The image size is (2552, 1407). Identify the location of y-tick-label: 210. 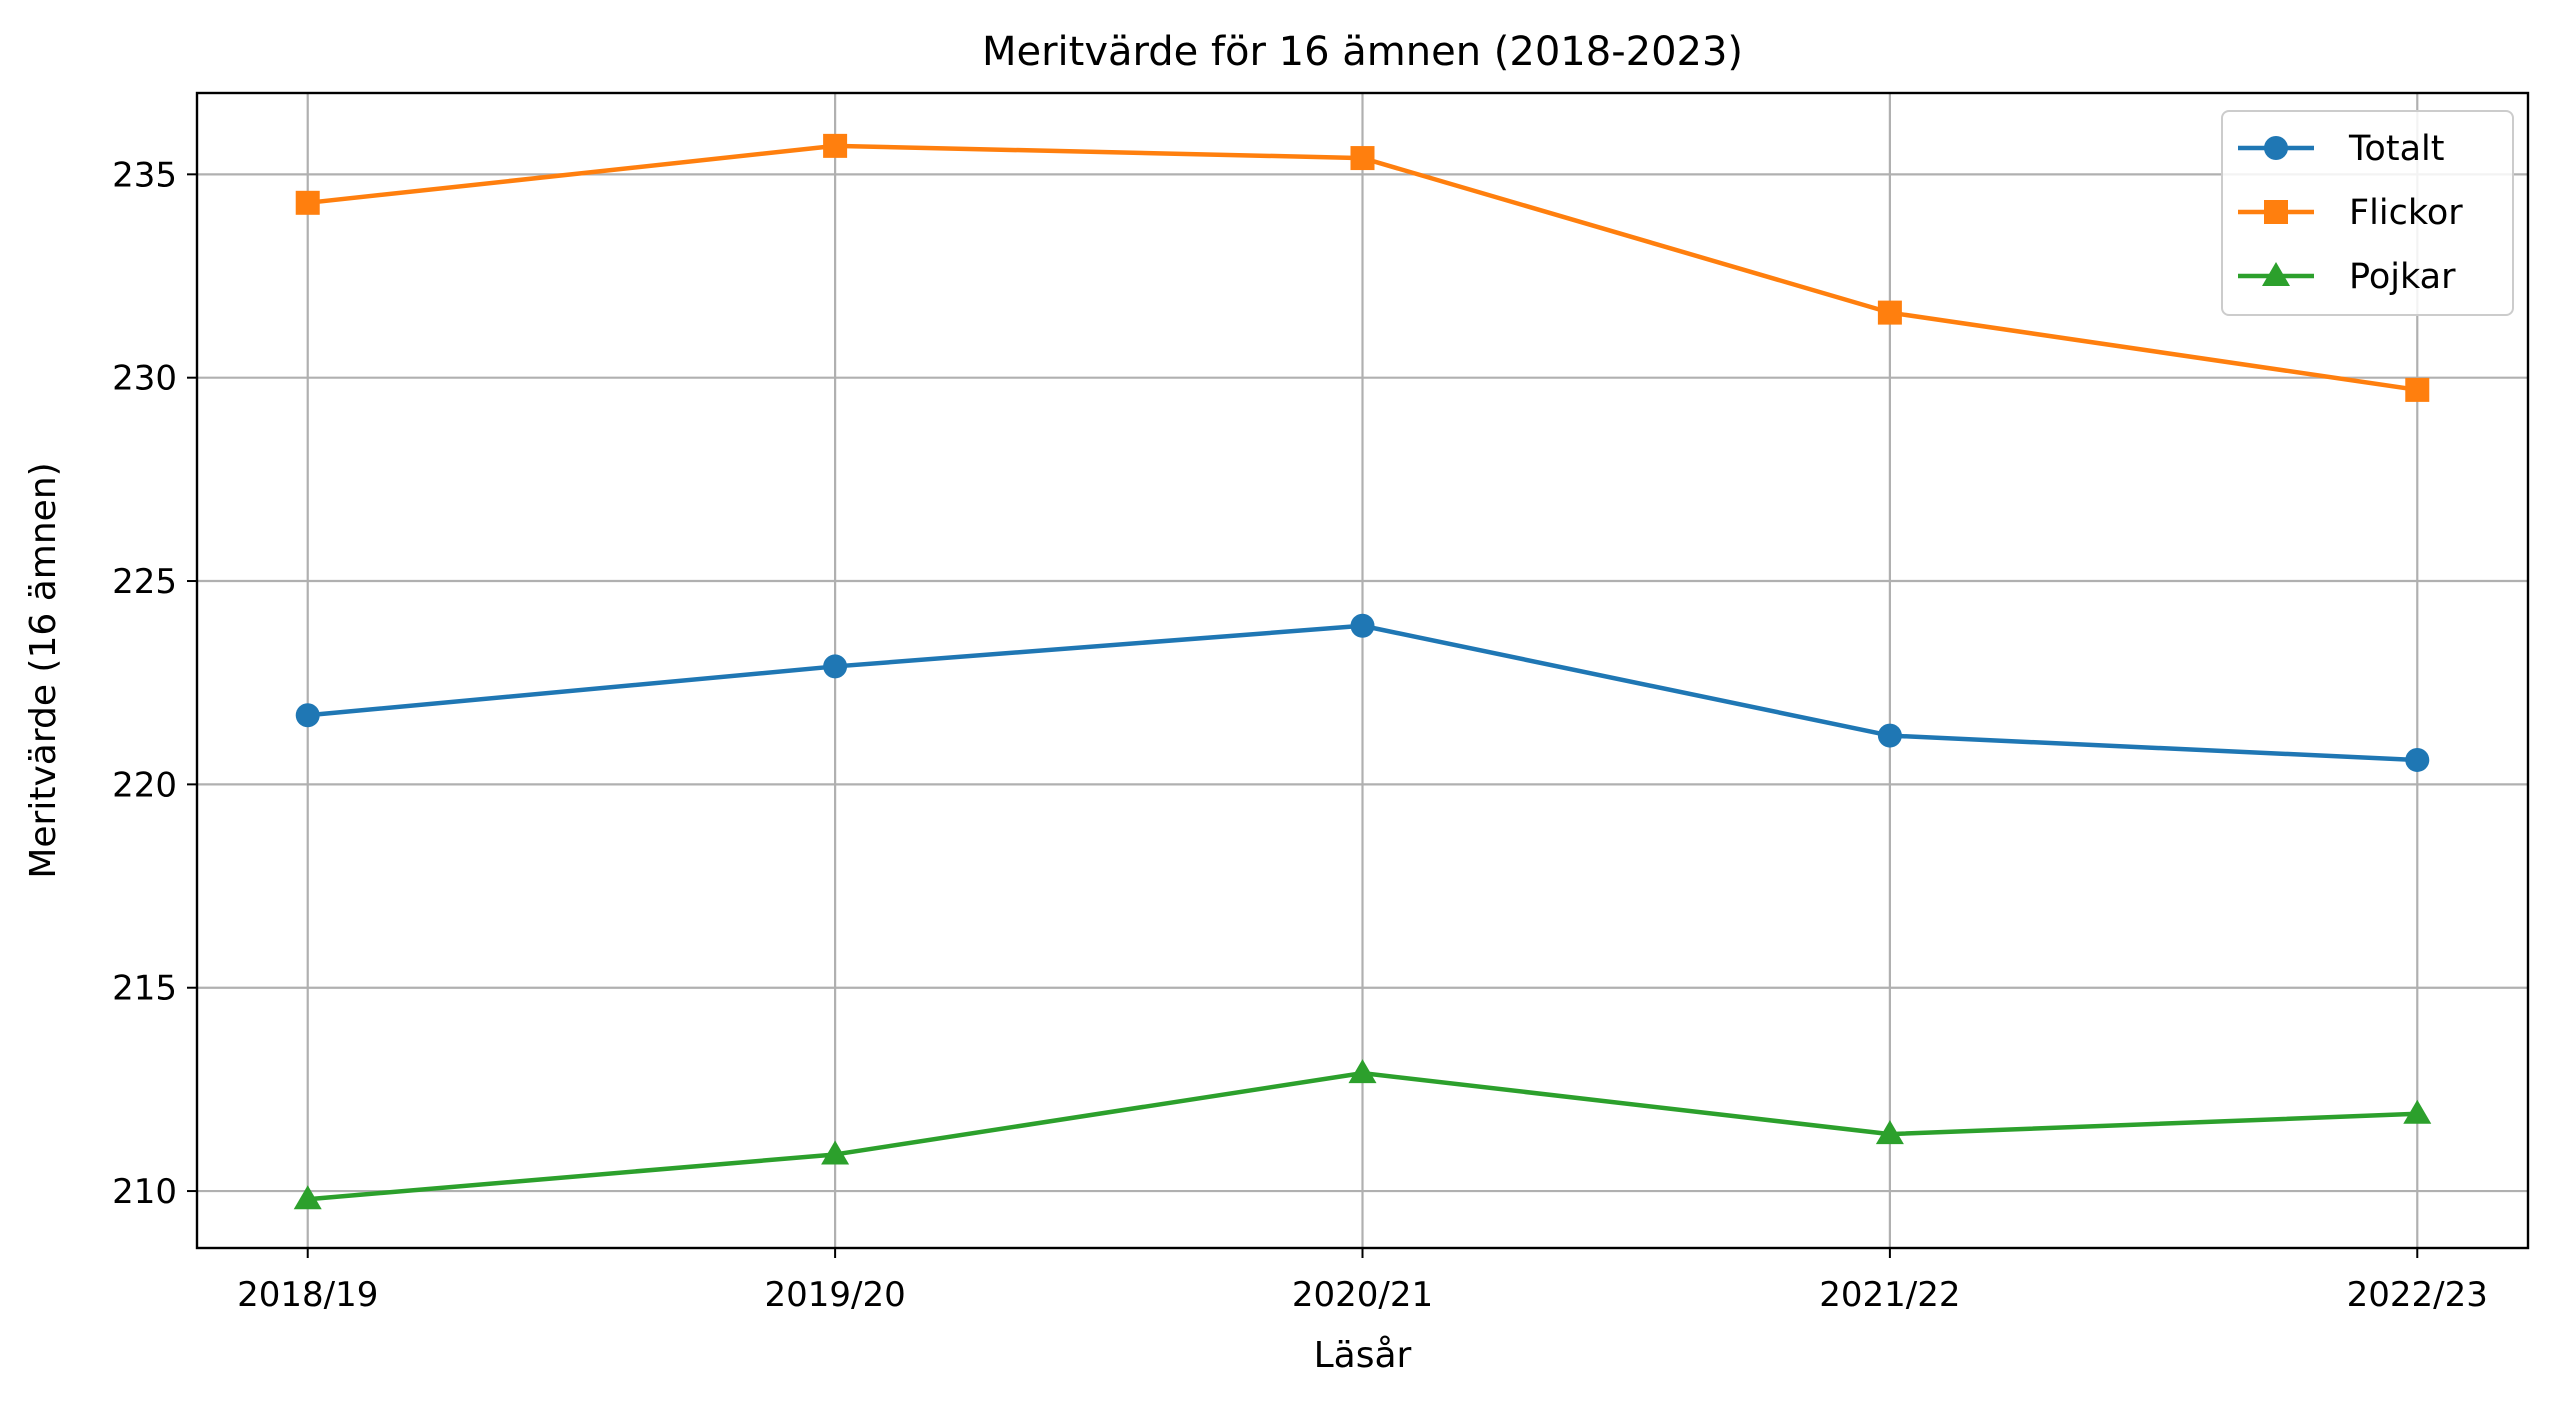
(144, 1192).